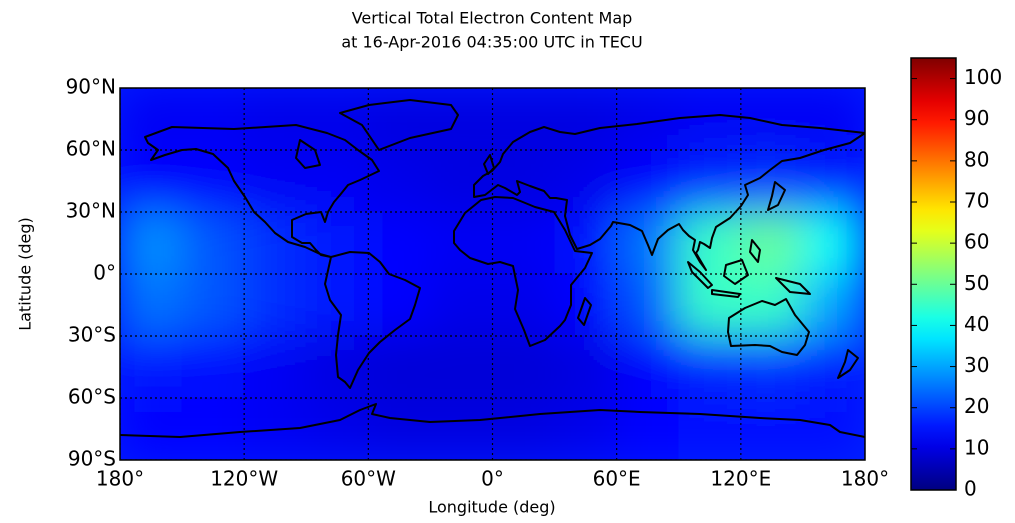 The height and width of the screenshot is (523, 1015). Describe the element at coordinates (976, 283) in the screenshot. I see `colorbar-tick-label: 50` at that location.